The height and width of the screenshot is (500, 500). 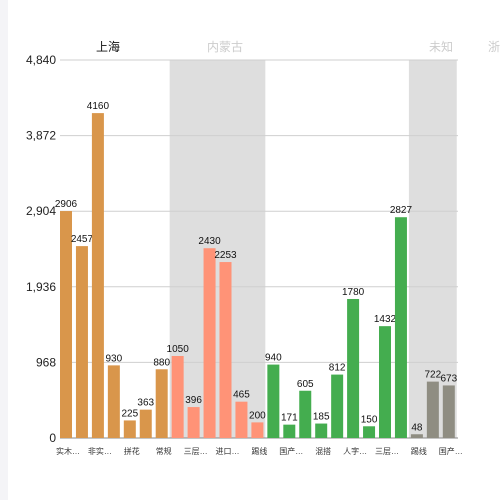 I want to click on data-label: 363, so click(x=145, y=403).